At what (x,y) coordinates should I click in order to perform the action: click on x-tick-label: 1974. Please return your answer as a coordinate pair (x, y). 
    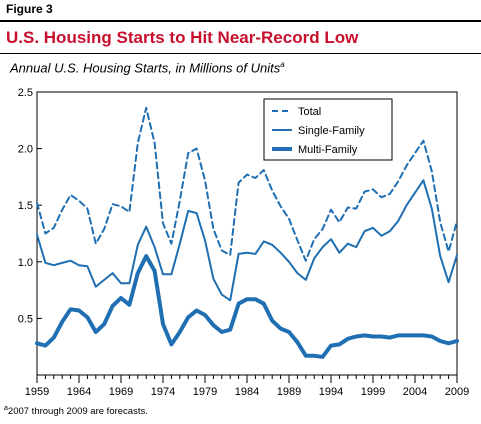
    Looking at the image, I should click on (163, 392).